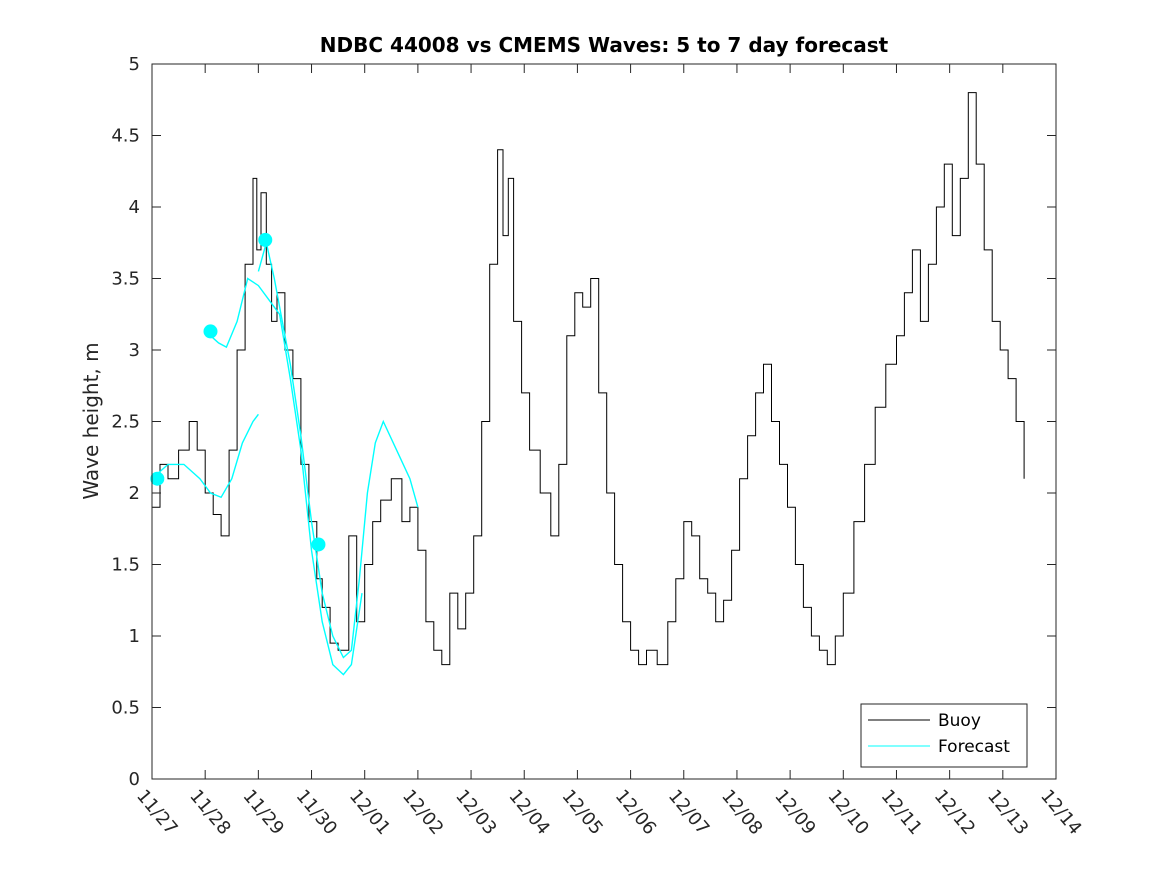 The height and width of the screenshot is (875, 1167). What do you see at coordinates (125, 565) in the screenshot?
I see `y-tick-label: 1.5` at bounding box center [125, 565].